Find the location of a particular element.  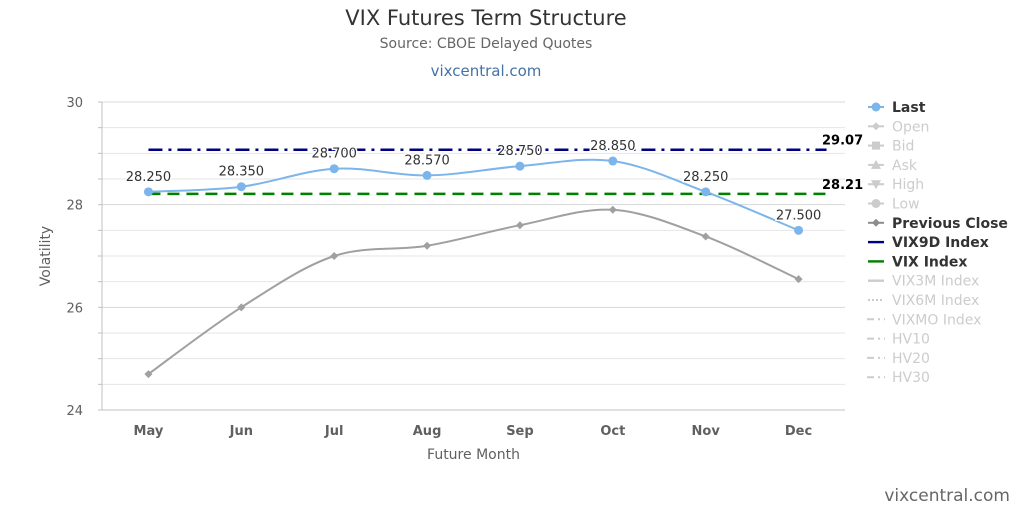

data-label: 28.850 is located at coordinates (613, 146).